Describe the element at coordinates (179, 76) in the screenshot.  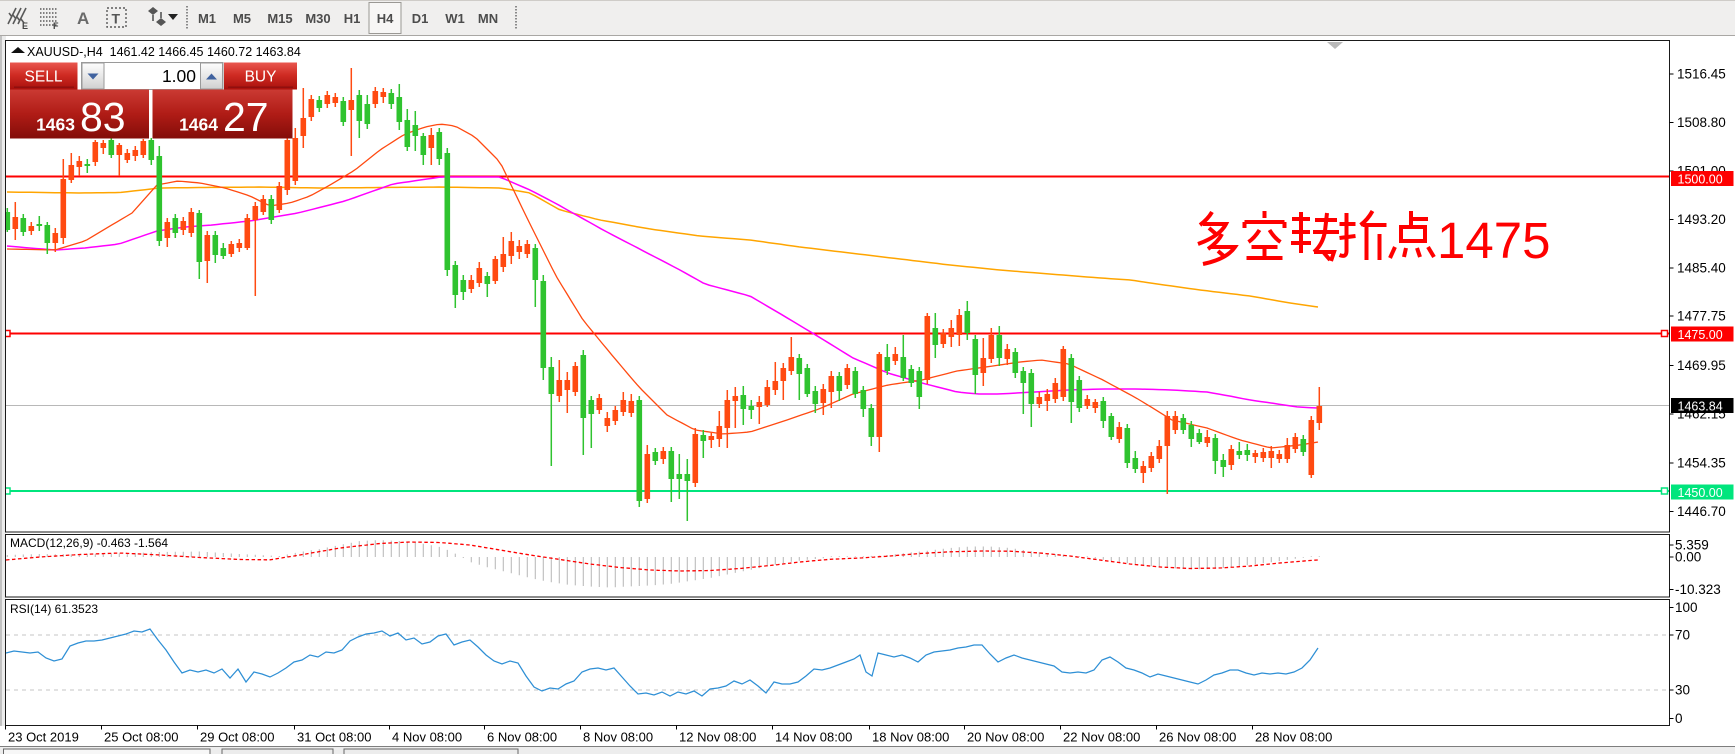
I see `svg-text: 1.00` at that location.